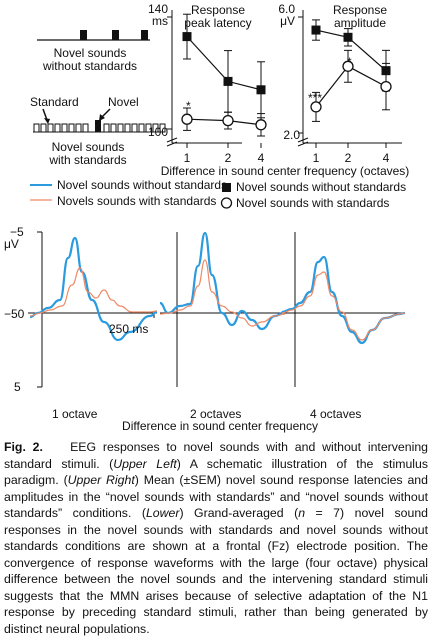 This screenshot has height=637, width=431. What do you see at coordinates (261, 158) in the screenshot?
I see `latency-tick-4: 4` at bounding box center [261, 158].